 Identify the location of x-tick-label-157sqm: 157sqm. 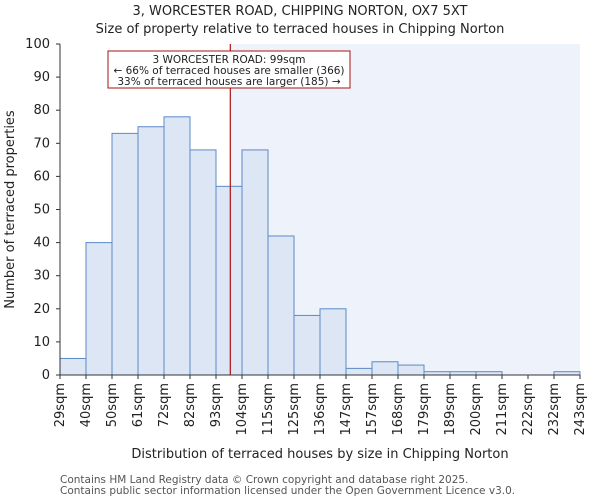
(372, 409).